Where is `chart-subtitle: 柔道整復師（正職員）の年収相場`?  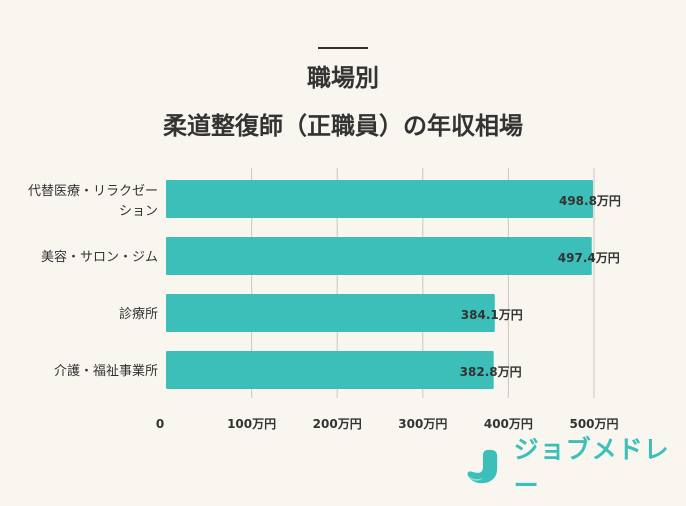 chart-subtitle: 柔道整復師（正職員）の年収相場 is located at coordinates (343, 126).